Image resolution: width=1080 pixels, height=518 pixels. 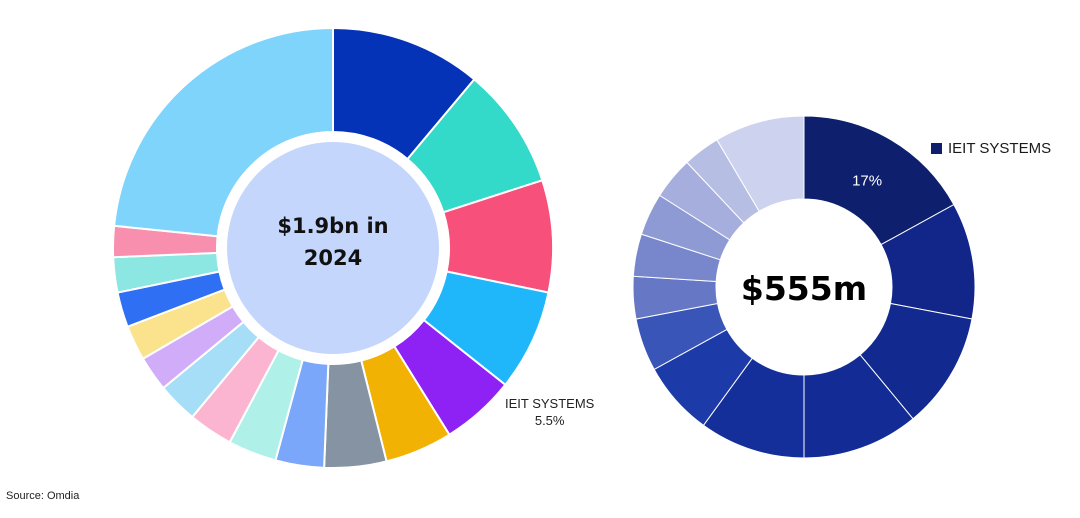 I want to click on source-note: Source: Omdia, so click(x=43, y=496).